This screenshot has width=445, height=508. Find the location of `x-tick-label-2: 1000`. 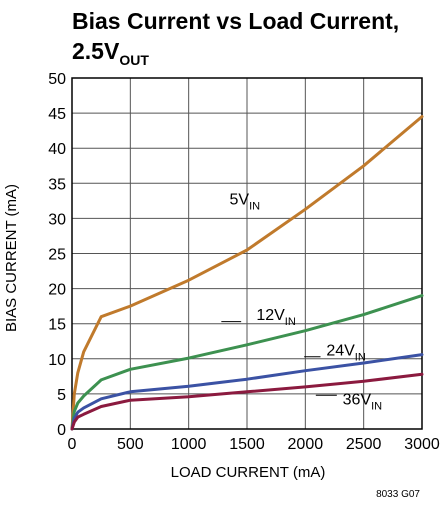

x-tick-label-2: 1000 is located at coordinates (189, 444).